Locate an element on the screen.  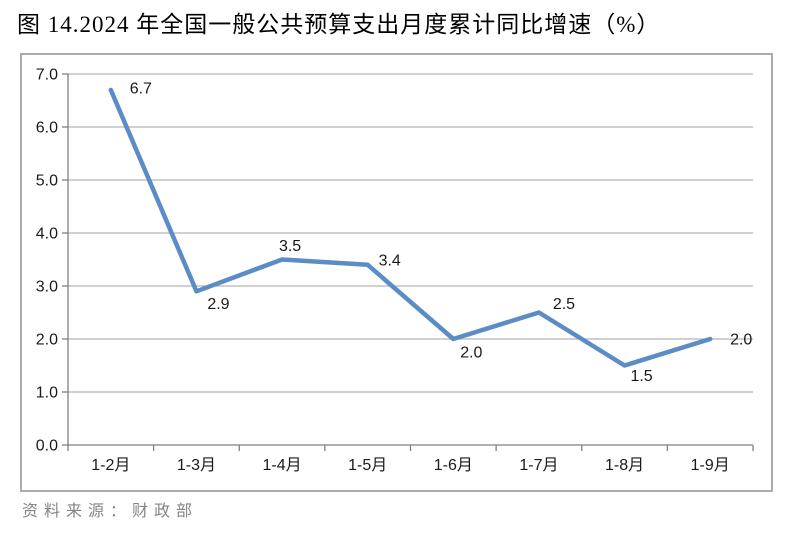
chart-title: 图 14.2024 年全国一般公共预算支出月度累计同比增速（%） is located at coordinates (339, 24).